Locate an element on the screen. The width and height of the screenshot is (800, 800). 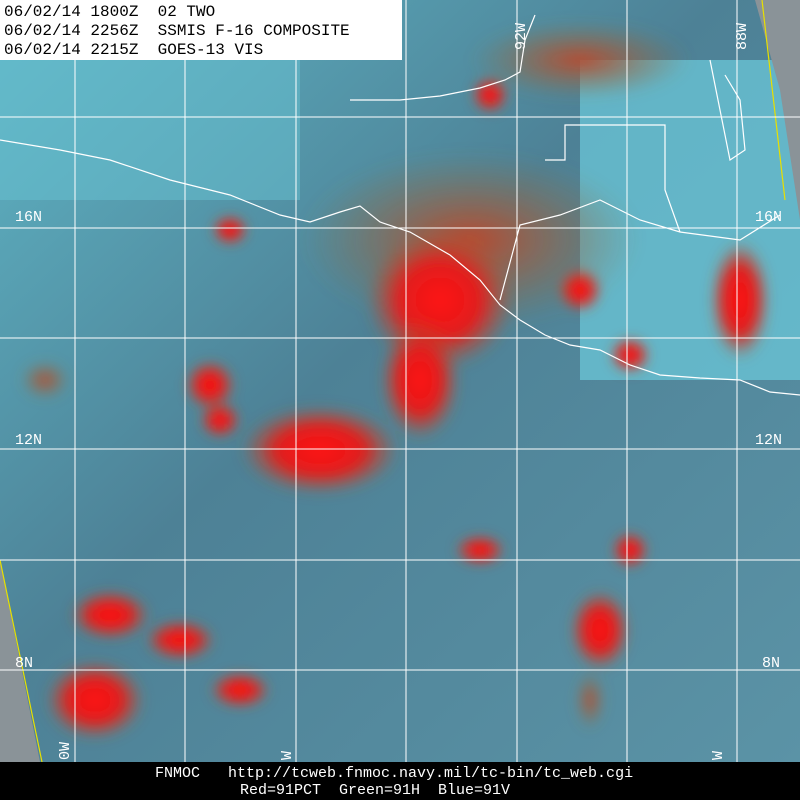
lon-label: 92W is located at coordinates (521, 36).